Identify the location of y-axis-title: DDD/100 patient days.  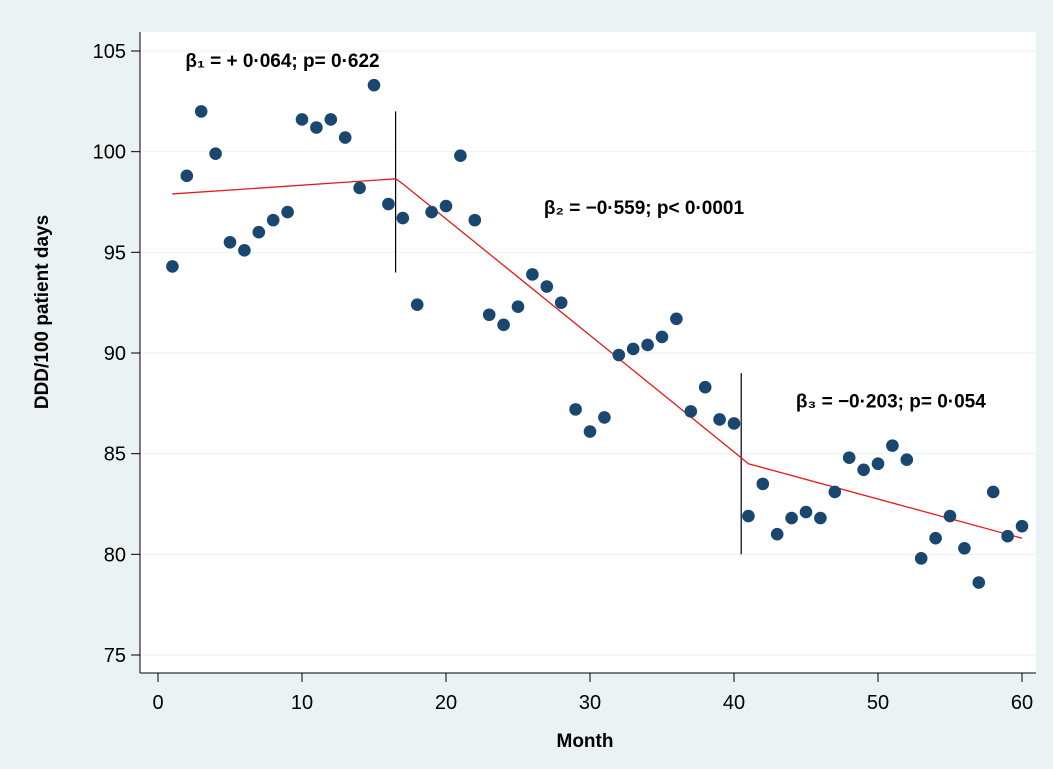
(42, 312).